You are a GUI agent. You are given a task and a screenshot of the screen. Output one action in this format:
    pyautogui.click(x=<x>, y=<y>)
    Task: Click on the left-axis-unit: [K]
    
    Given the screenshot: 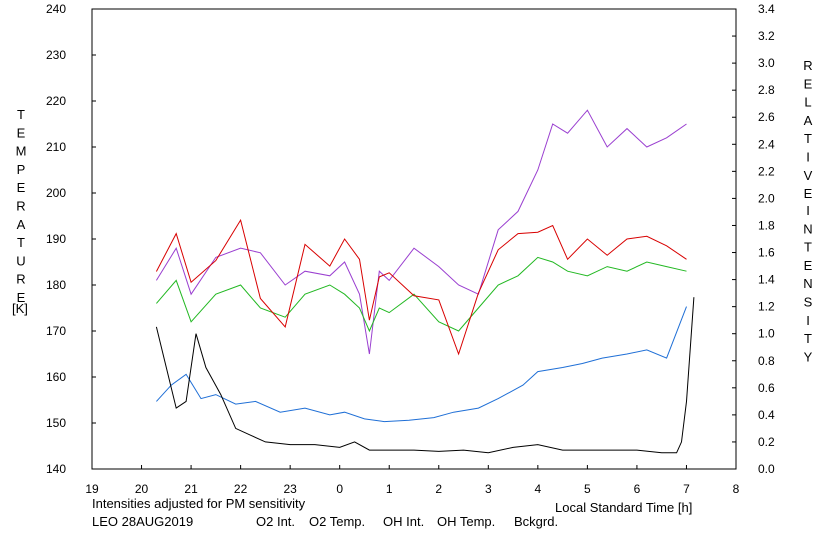 What is the action you would take?
    pyautogui.click(x=20, y=308)
    